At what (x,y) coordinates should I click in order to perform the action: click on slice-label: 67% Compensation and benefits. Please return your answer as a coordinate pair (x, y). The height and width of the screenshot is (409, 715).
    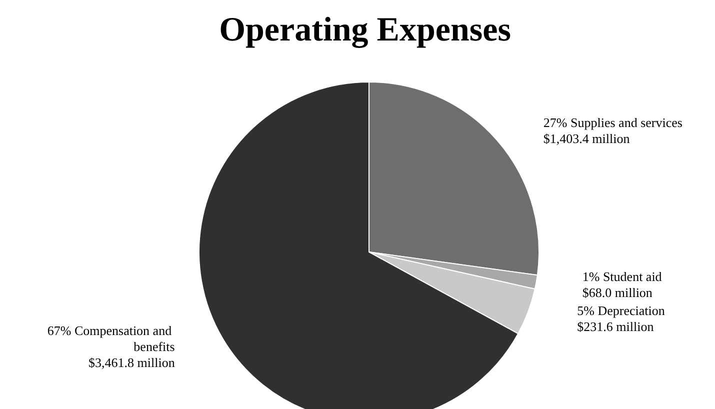
    Looking at the image, I should click on (111, 338).